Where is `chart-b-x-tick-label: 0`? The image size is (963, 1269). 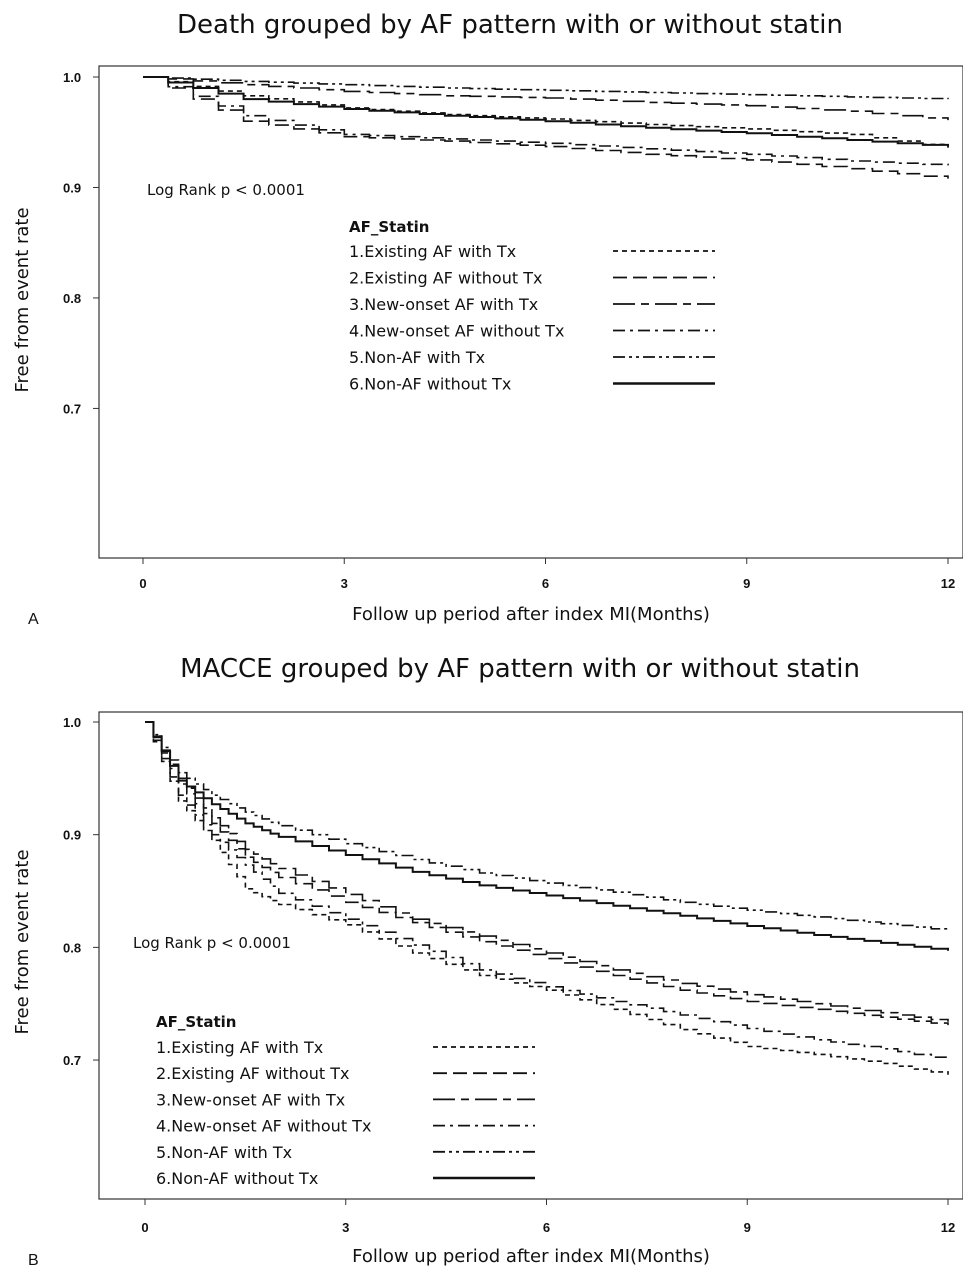 chart-b-x-tick-label: 0 is located at coordinates (144, 1227).